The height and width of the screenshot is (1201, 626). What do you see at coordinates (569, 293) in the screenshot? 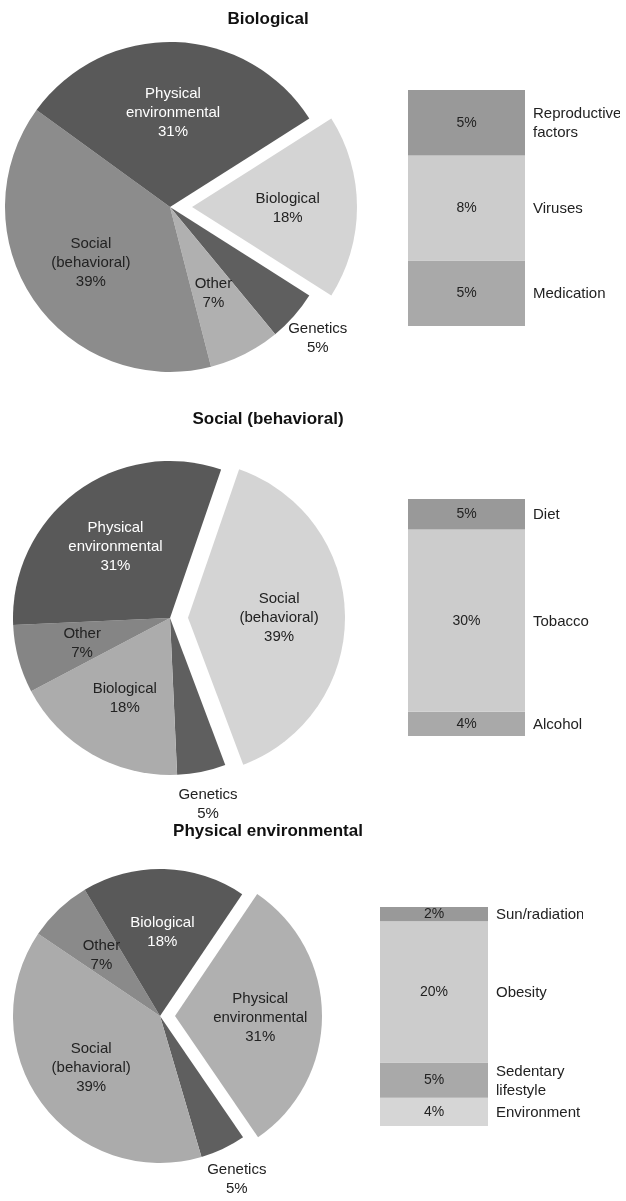
I see `series-label: Medication` at bounding box center [569, 293].